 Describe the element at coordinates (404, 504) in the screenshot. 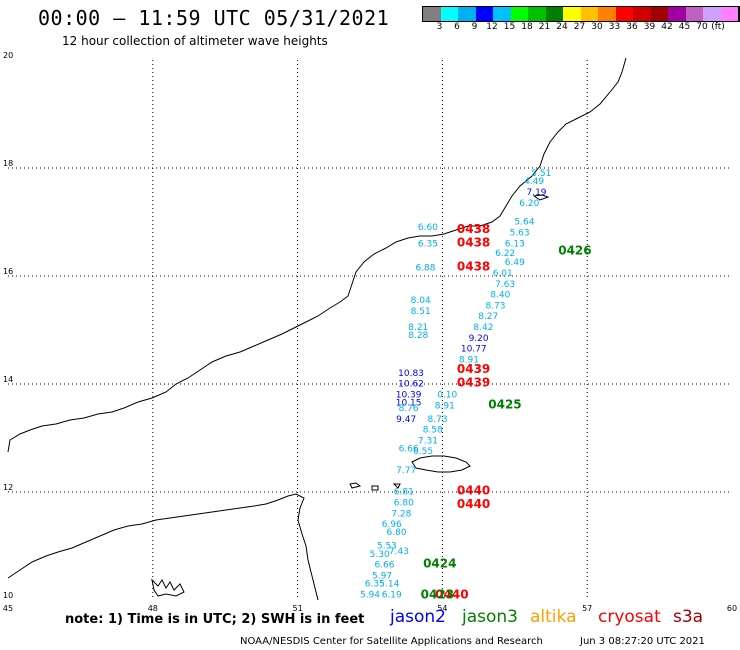

I see `swh-value-label: 6.80` at that location.